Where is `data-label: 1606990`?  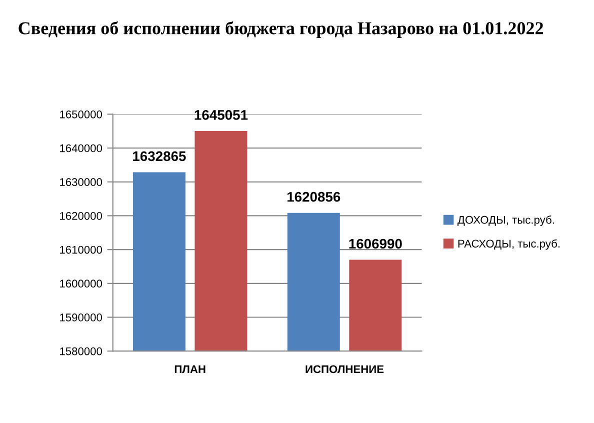 data-label: 1606990 is located at coordinates (375, 243).